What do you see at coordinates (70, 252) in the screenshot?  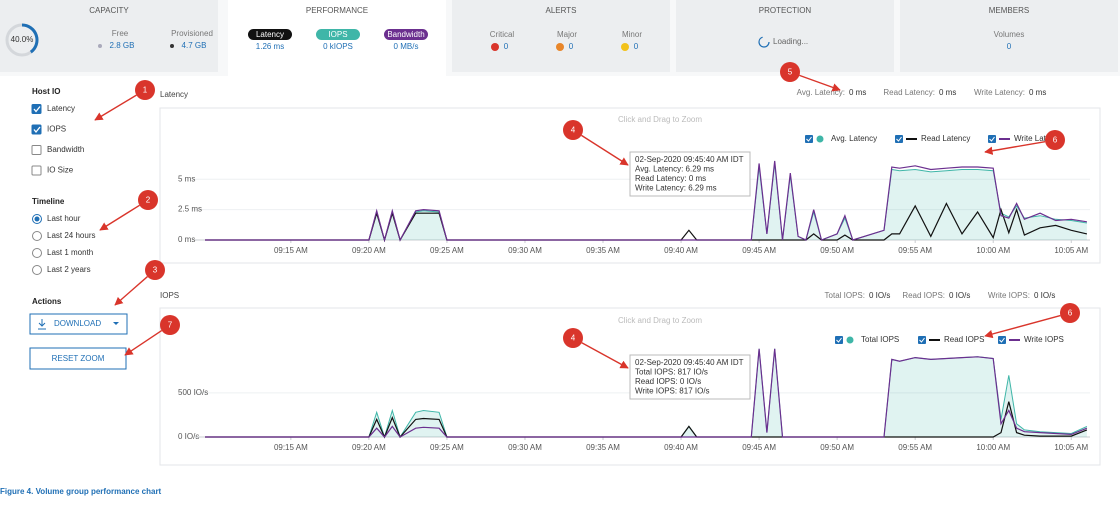 I see `radio-label: Last 1 month` at bounding box center [70, 252].